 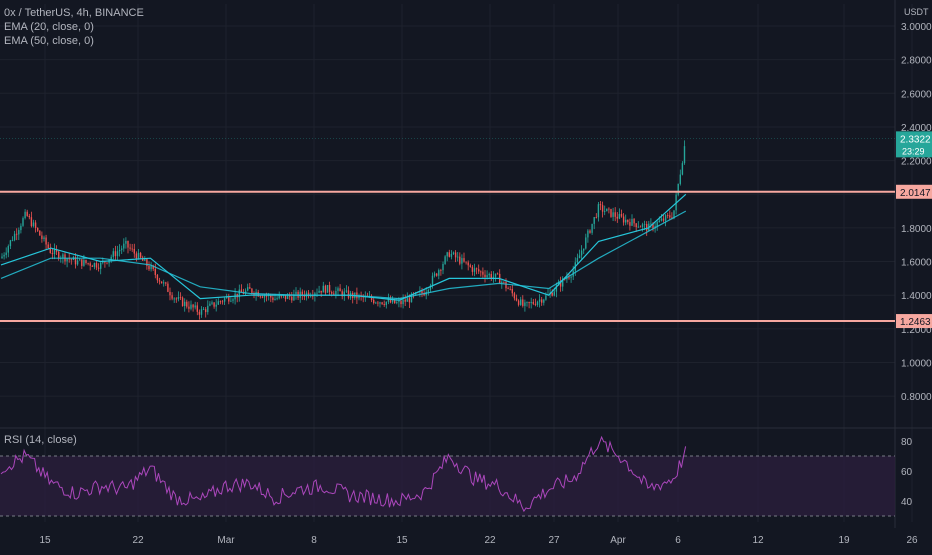 What do you see at coordinates (74, 13) in the screenshot?
I see `symbol-title: 0x / TetherUS, 4h, BINANCE` at bounding box center [74, 13].